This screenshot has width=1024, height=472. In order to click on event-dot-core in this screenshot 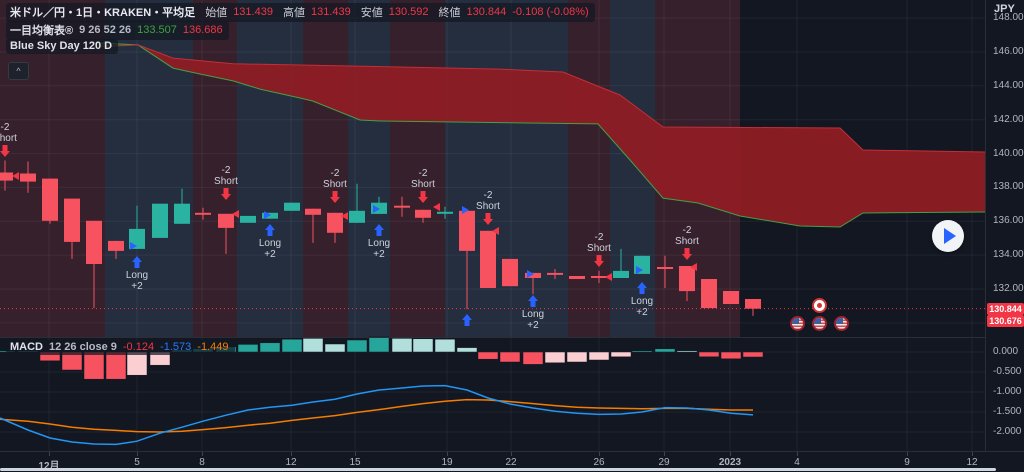, I will do `click(819, 305)`.